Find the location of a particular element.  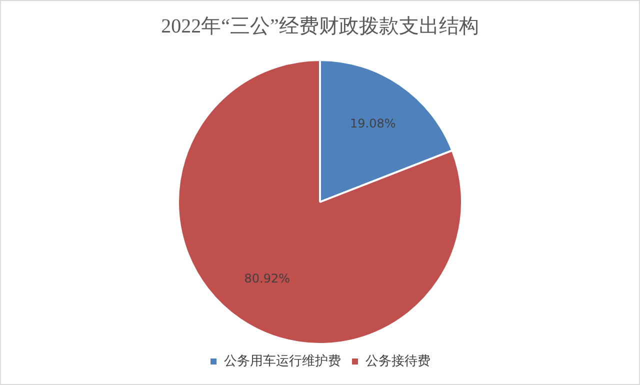

data-label: 19.08% is located at coordinates (373, 123).